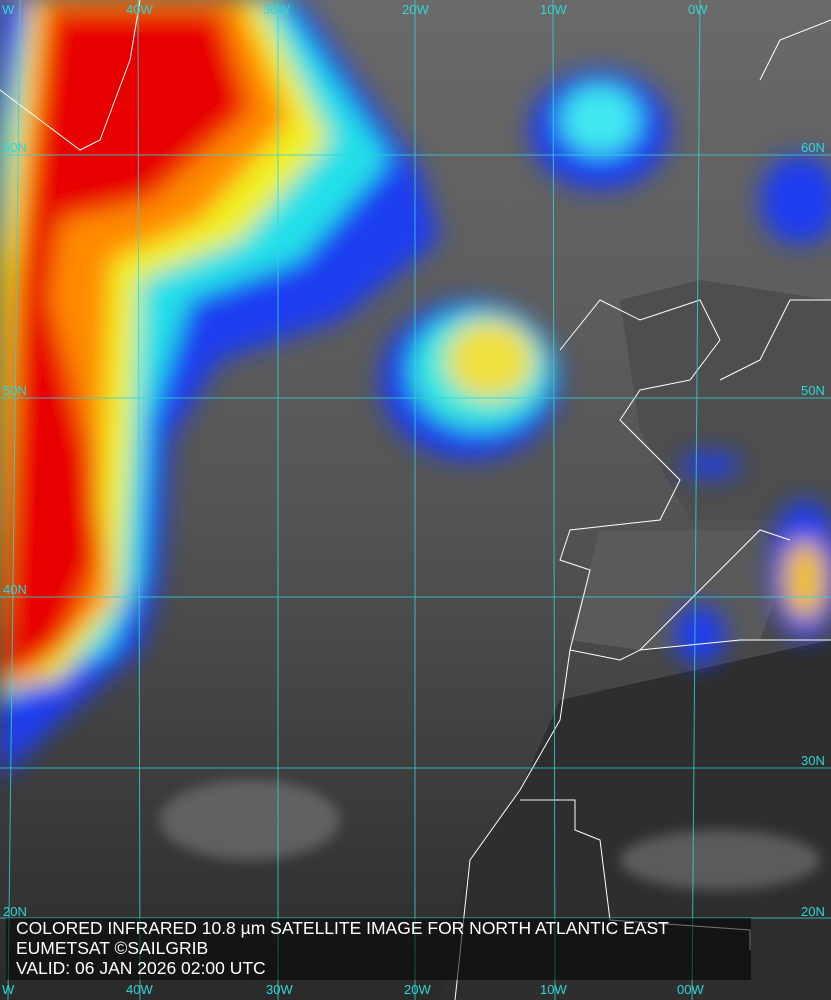 The image size is (831, 1000). What do you see at coordinates (813, 911) in the screenshot?
I see `lat-label-right: 20N` at bounding box center [813, 911].